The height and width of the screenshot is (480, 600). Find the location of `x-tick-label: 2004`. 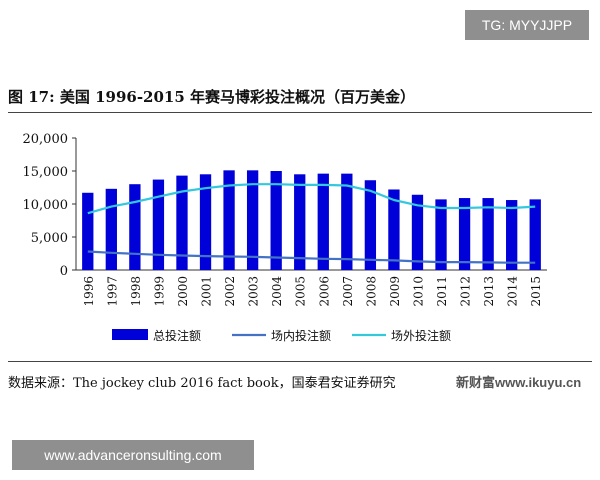

x-tick-label: 2004 is located at coordinates (277, 291).